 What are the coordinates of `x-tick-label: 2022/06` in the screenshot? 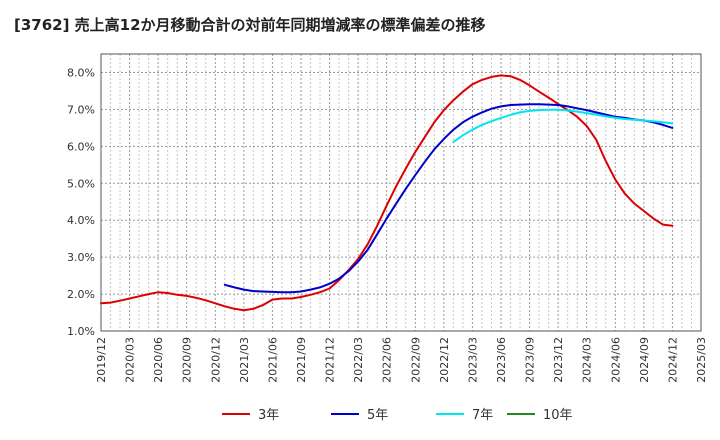 It's located at (387, 360).